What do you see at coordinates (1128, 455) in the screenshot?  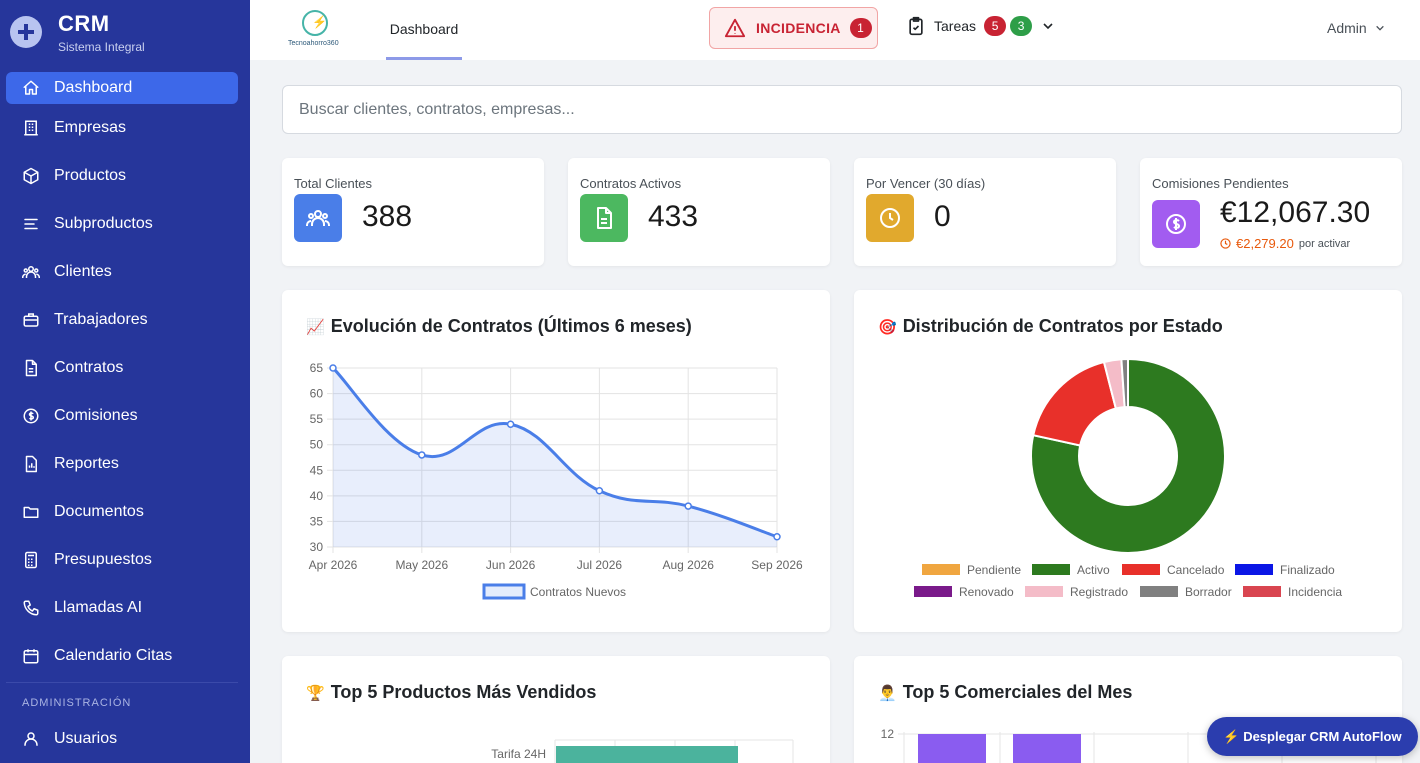 I see `donut-slice-activo` at bounding box center [1128, 455].